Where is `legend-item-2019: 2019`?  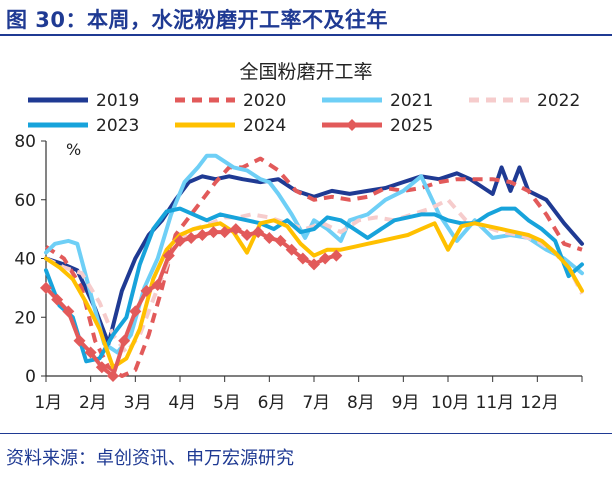 legend-item-2019: 2019 is located at coordinates (83, 101).